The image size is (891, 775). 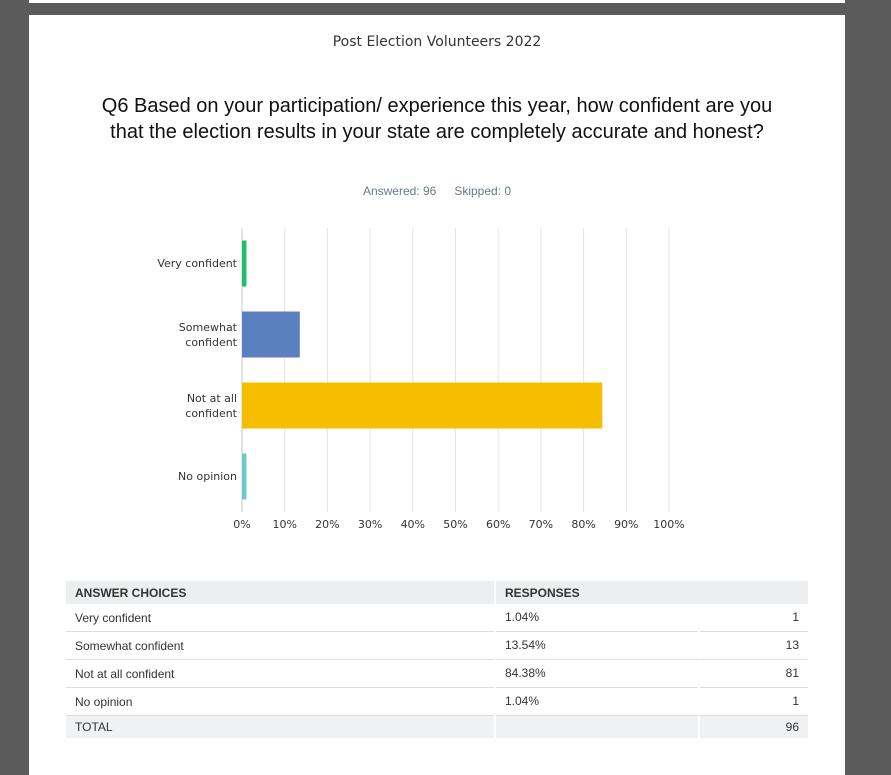 I want to click on column-header: RESPONSES, so click(x=651, y=592).